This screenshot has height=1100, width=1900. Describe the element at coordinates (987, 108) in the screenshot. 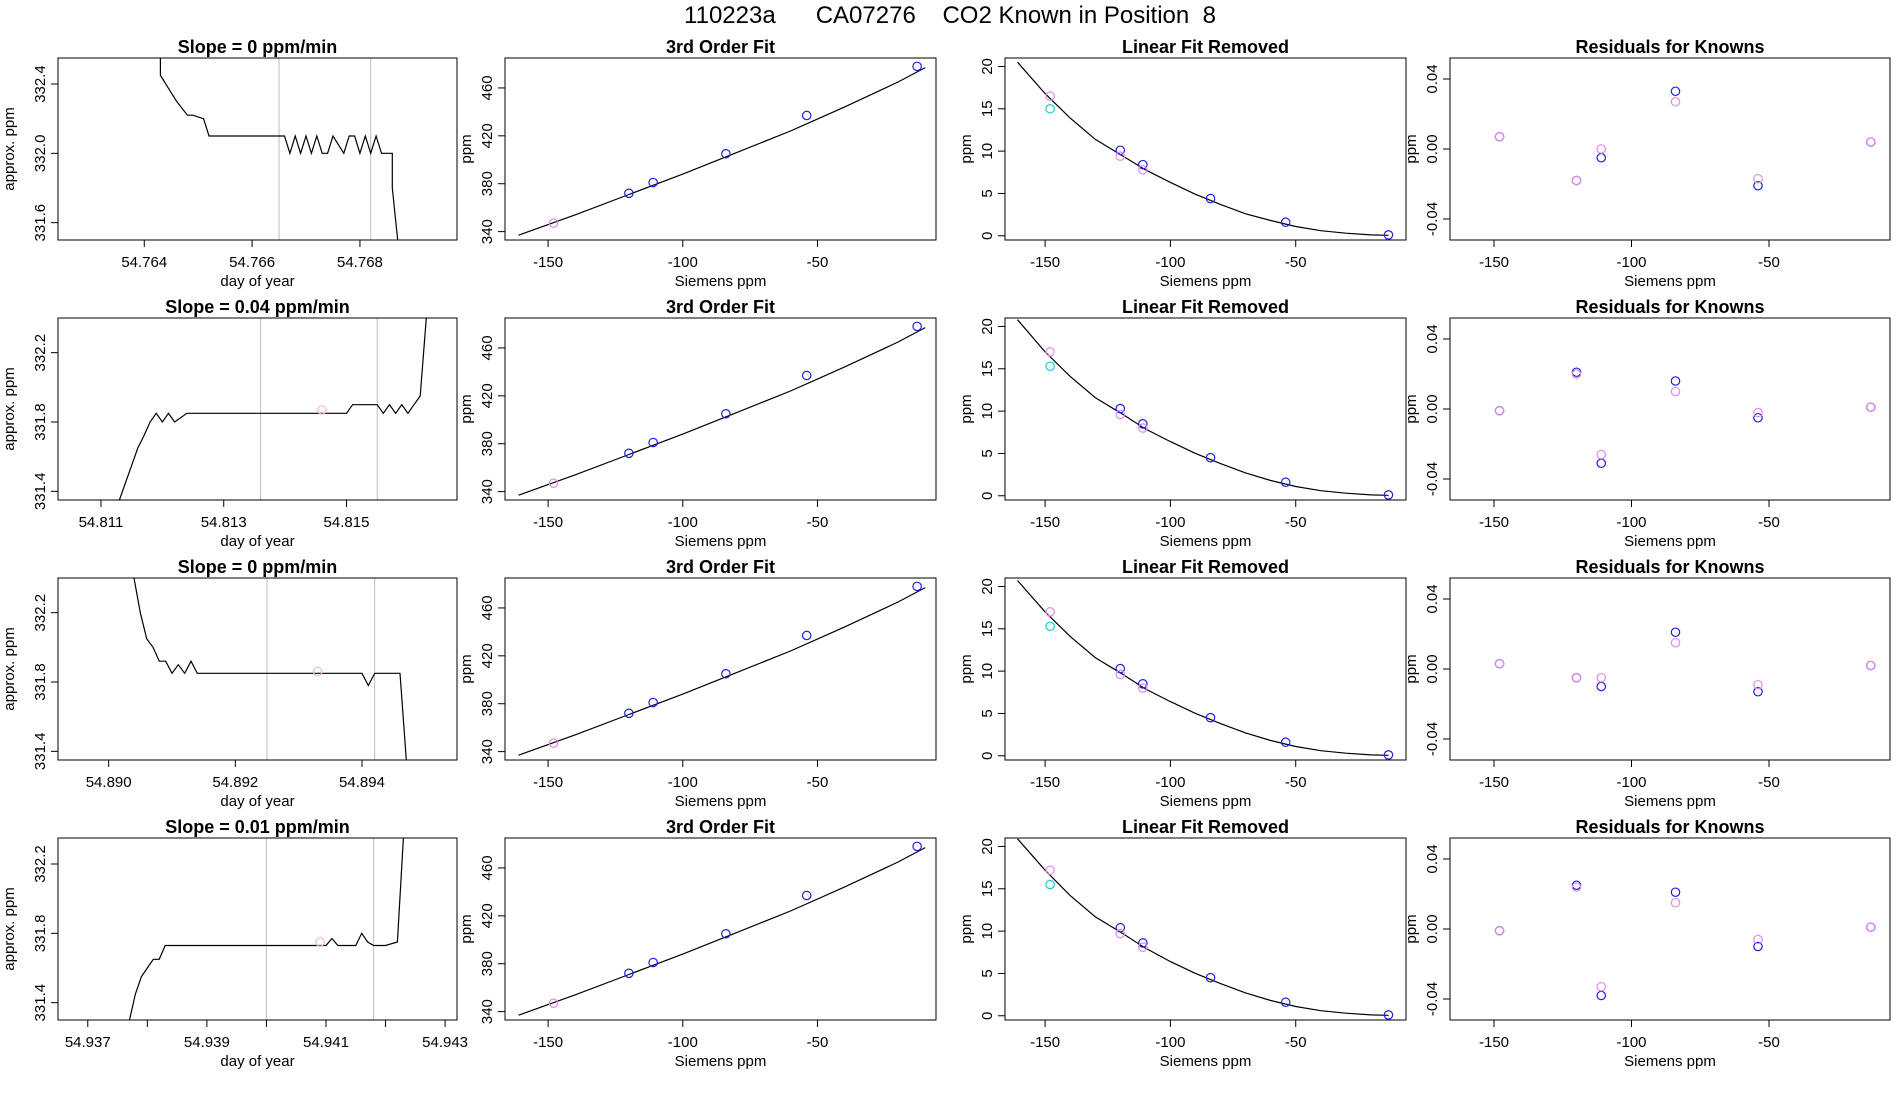

I see `panel-r1-c3-ytick-label-3: 15` at that location.